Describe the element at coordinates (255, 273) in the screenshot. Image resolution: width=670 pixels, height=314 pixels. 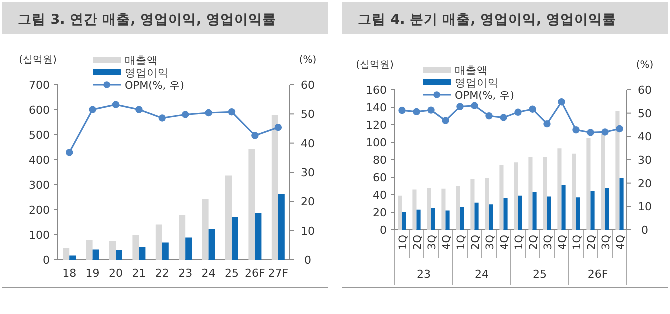
I see `x-tick-label: 26F` at that location.